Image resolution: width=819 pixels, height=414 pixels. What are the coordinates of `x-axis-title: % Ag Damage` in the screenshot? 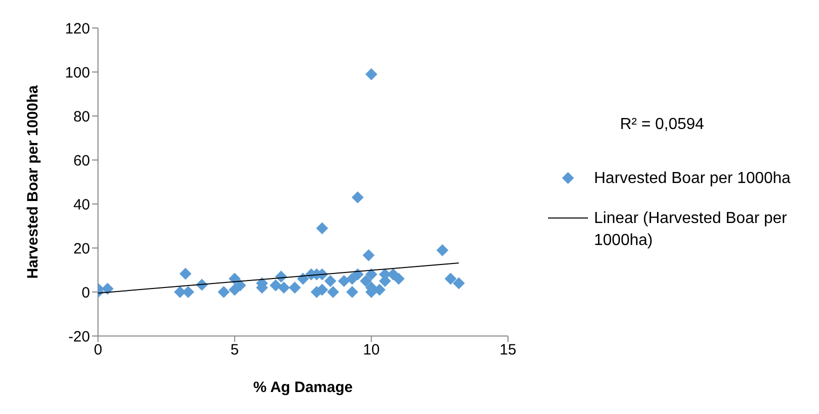 It's located at (303, 387).